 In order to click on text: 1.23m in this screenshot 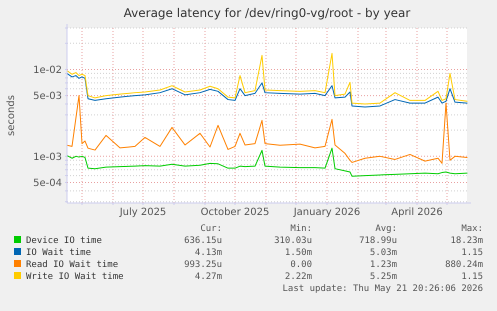, I will do `click(383, 265)`.